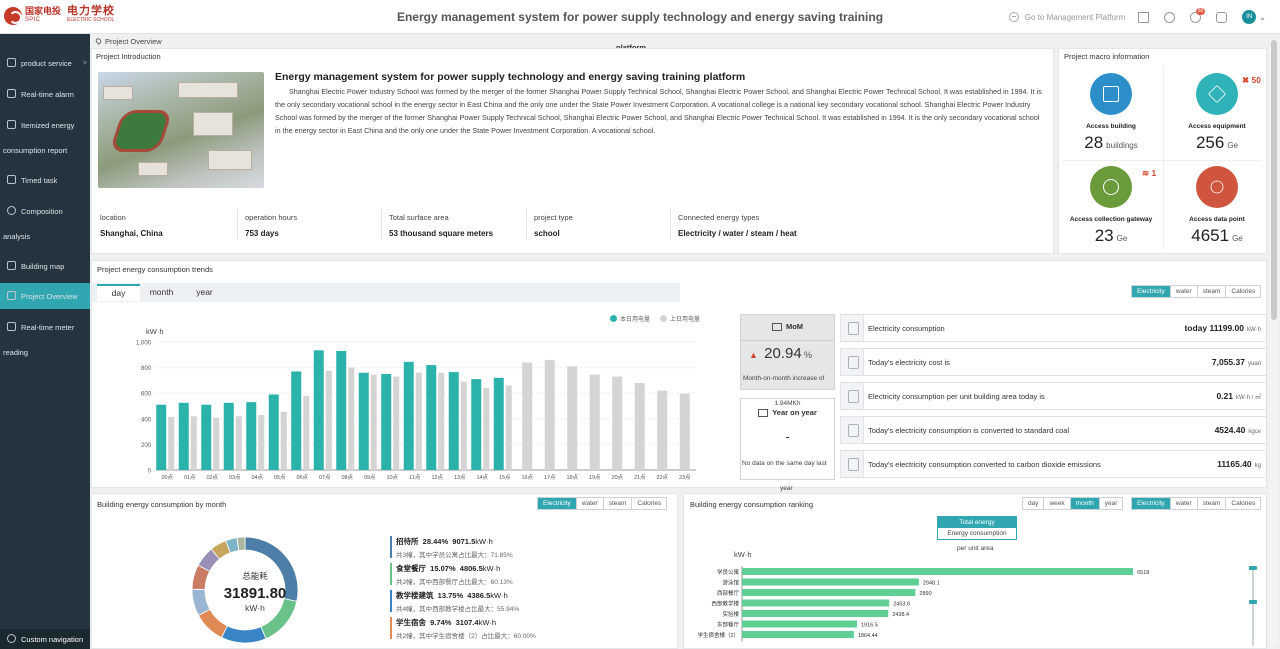 The height and width of the screenshot is (649, 1280). I want to click on ranking-value-label: 2890, so click(925, 594).